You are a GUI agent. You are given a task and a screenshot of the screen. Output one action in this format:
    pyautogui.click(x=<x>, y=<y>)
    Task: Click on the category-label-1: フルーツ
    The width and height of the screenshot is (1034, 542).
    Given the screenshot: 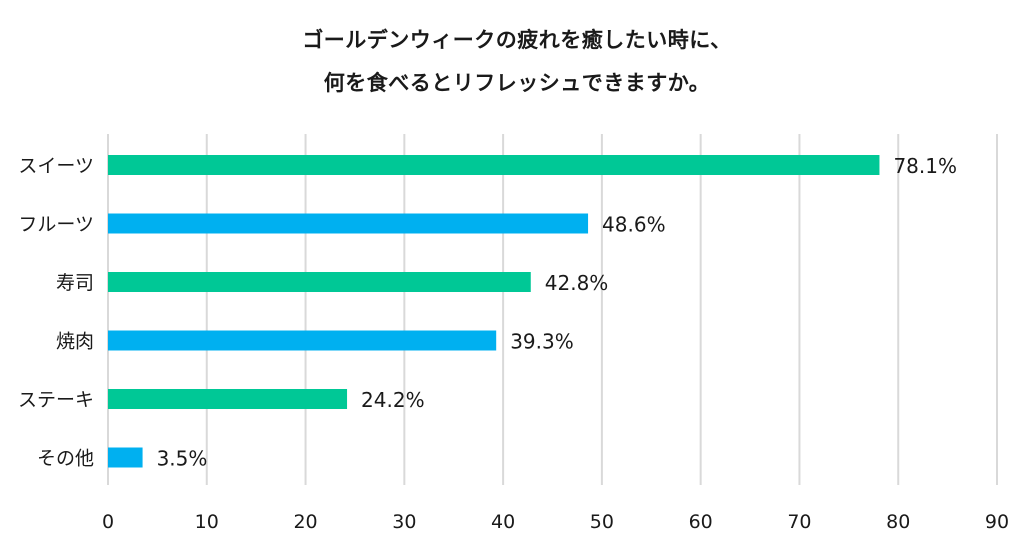 What is the action you would take?
    pyautogui.click(x=56, y=225)
    